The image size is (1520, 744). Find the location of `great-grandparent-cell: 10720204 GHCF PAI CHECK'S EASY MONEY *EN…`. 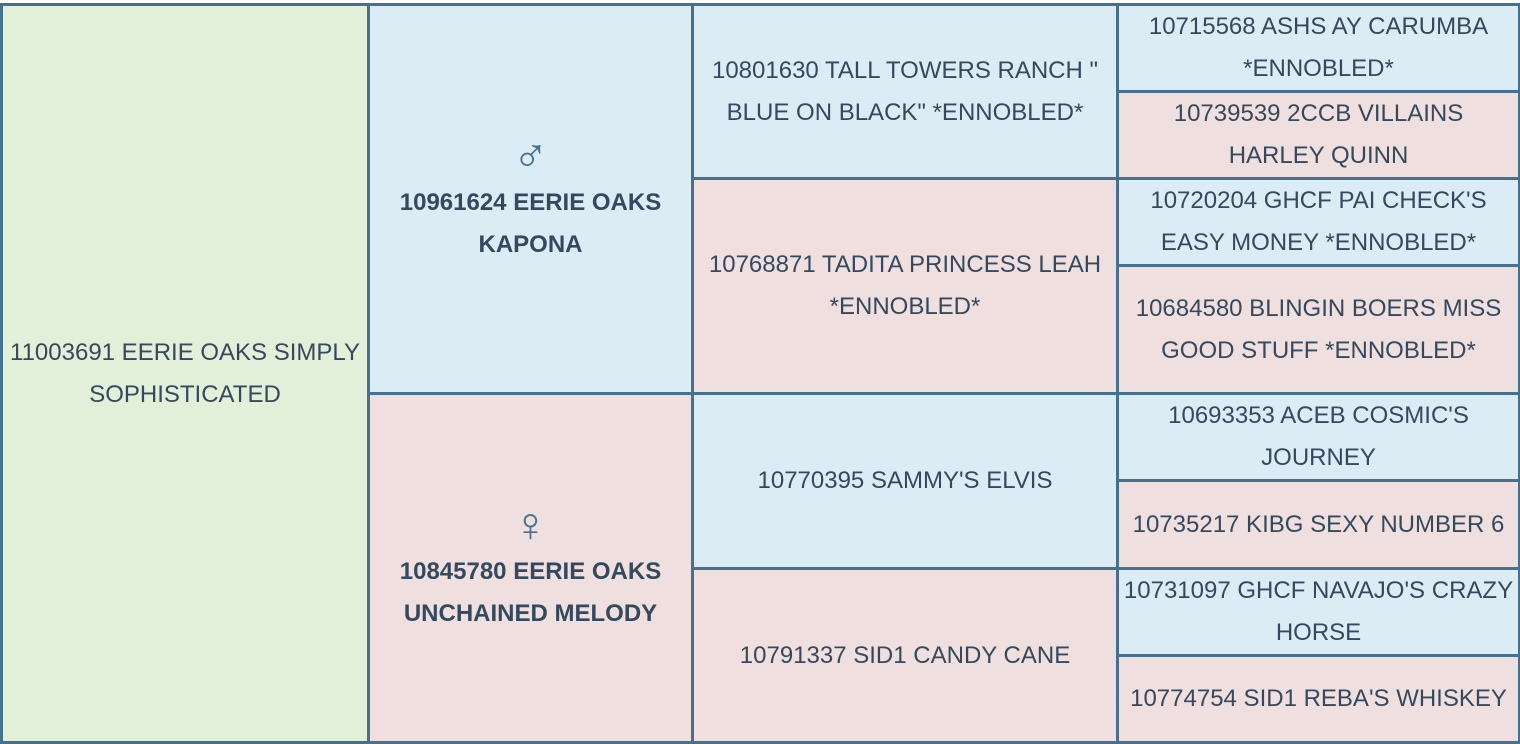

great-grandparent-cell: 10720204 GHCF PAI CHECK'S EASY MONEY *EN… is located at coordinates (1318, 222).